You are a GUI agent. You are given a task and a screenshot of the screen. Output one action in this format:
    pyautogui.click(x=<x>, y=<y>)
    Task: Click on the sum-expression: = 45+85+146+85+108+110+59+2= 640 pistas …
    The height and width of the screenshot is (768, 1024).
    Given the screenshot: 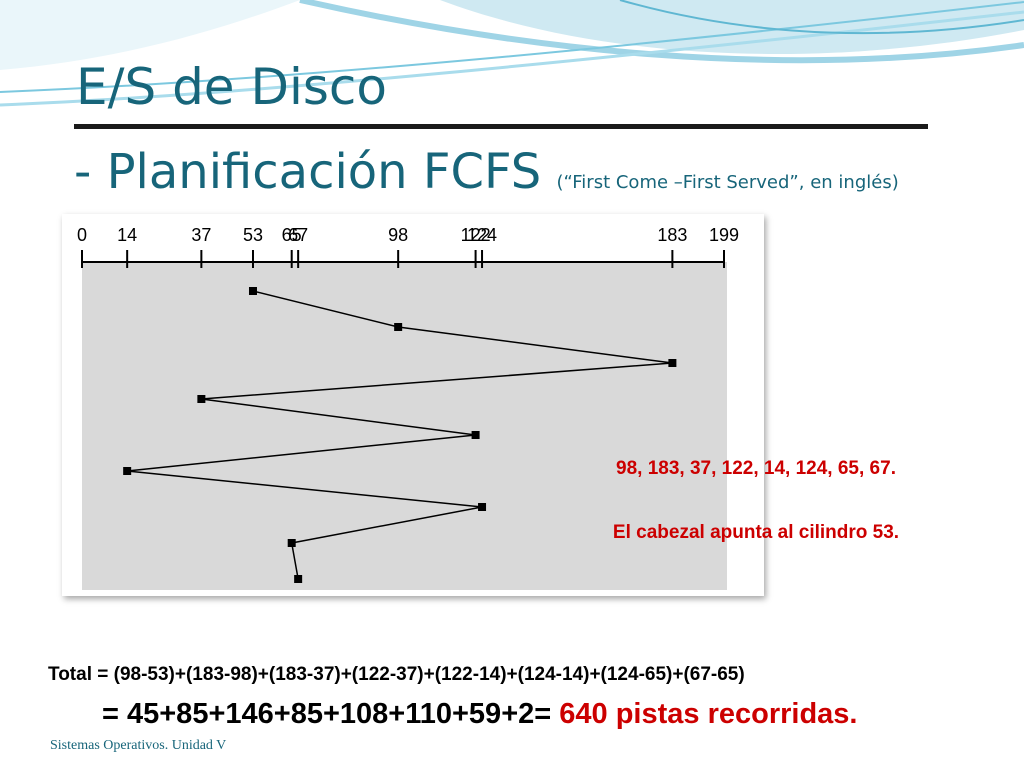 What is the action you would take?
    pyautogui.click(x=480, y=714)
    